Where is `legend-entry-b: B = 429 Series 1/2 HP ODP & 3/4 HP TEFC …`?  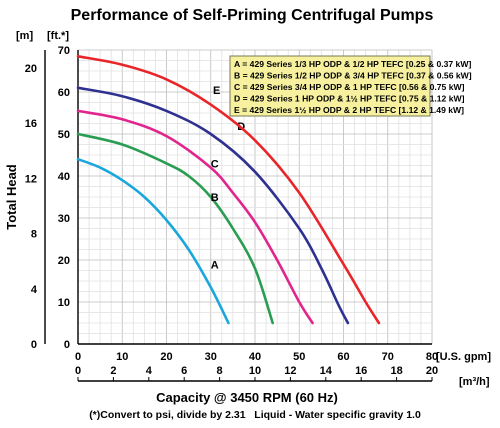
legend-entry-b: B = 429 Series 1/2 HP ODP & 3/4 HP TEFC … is located at coordinates (353, 76).